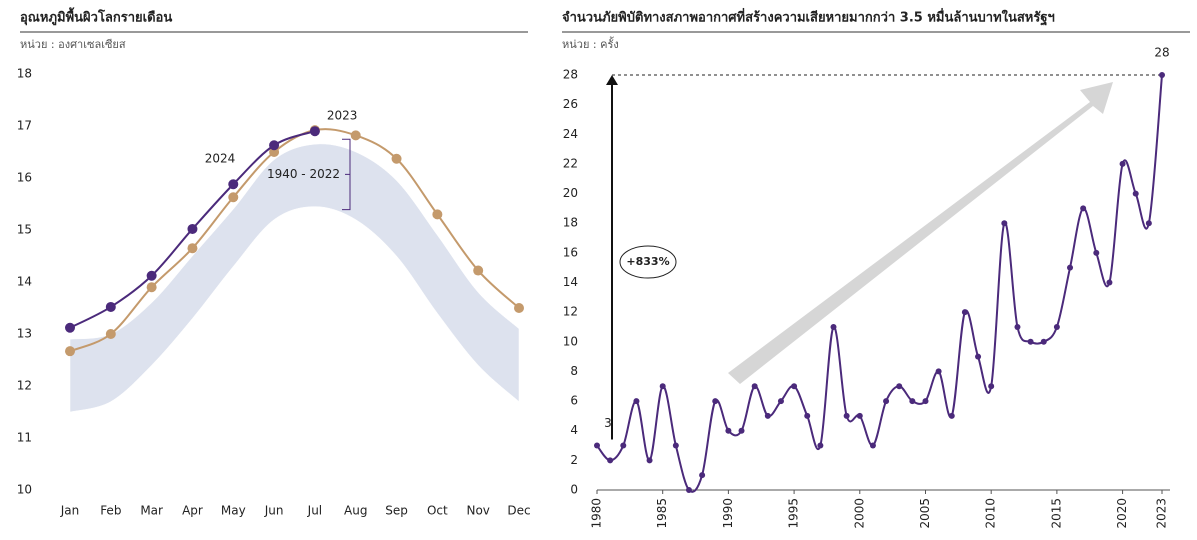 Image resolution: width=1197 pixels, height=540 pixels. Describe the element at coordinates (346, 174) in the screenshot. I see `band-brace` at that location.